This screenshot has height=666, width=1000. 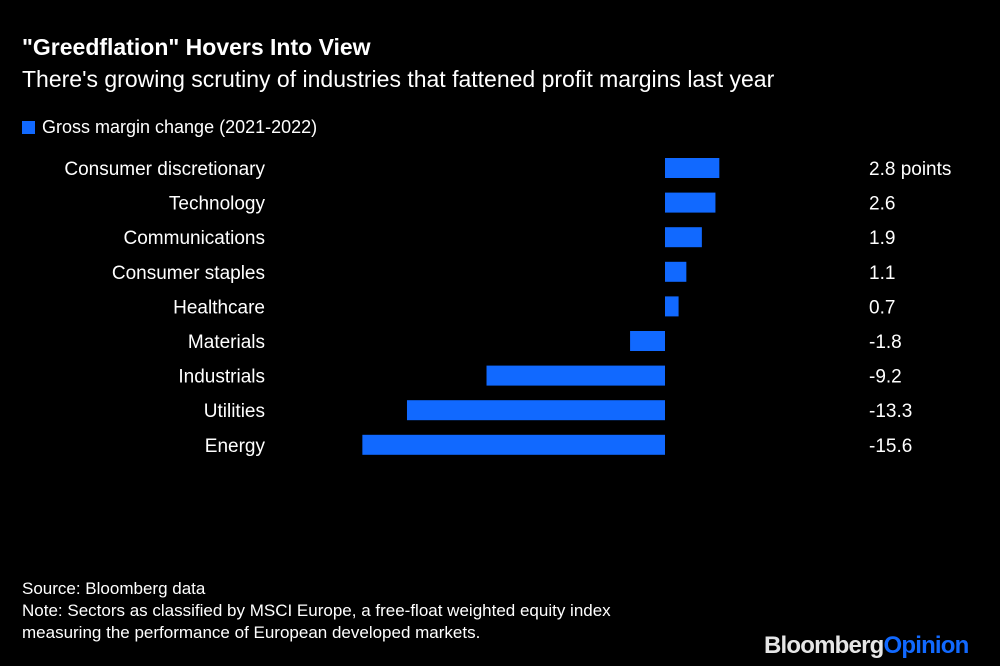 I want to click on value-label: -15.6, so click(x=890, y=446).